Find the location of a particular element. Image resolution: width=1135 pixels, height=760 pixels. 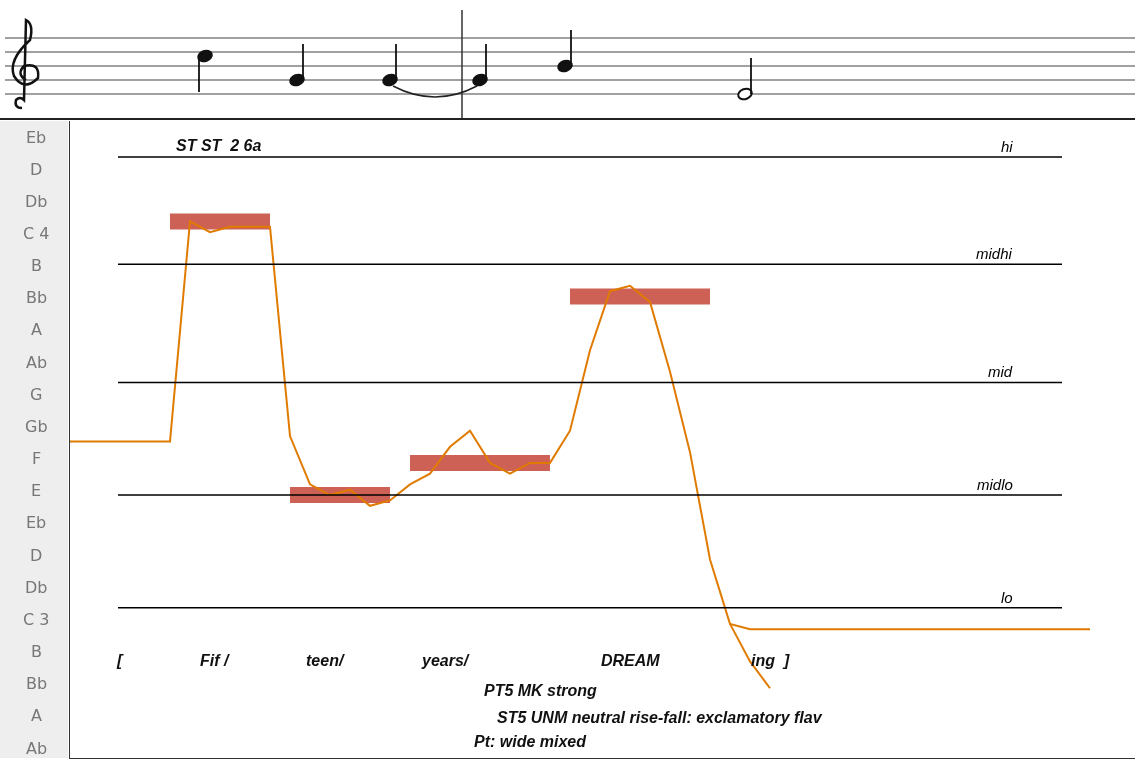

annotation: [ is located at coordinates (120, 660).